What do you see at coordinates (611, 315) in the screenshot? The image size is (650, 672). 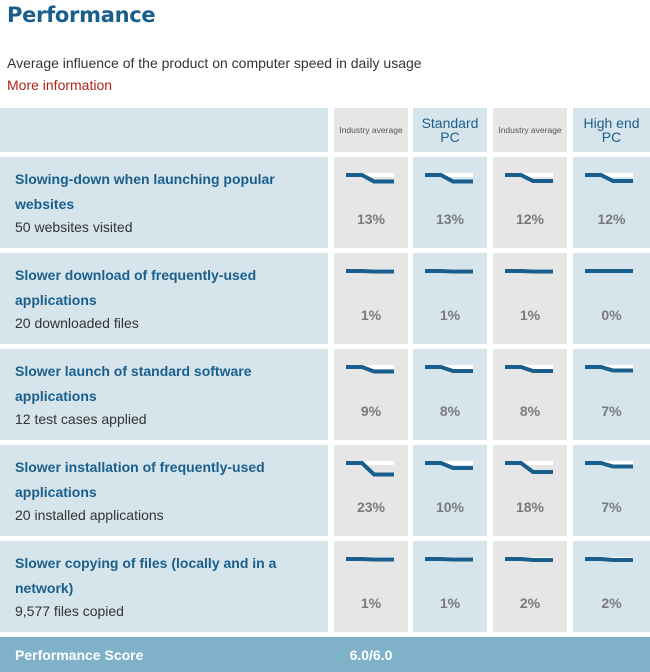 I see `slowdown-percent: 0%` at bounding box center [611, 315].